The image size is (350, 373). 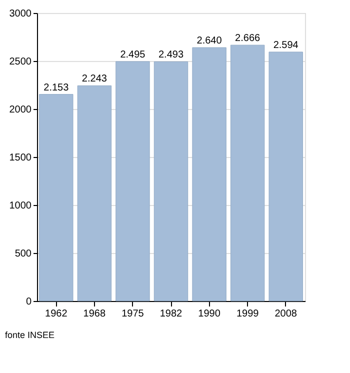 What do you see at coordinates (23, 254) in the screenshot?
I see `y-tick-label: 500` at bounding box center [23, 254].